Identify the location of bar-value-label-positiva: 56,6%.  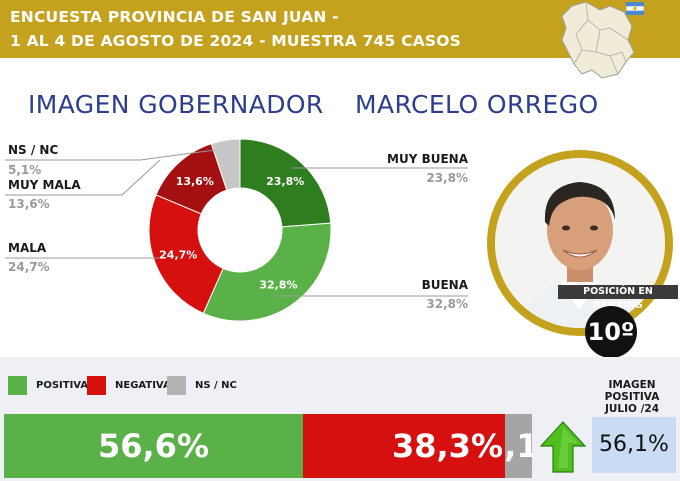
(153, 446).